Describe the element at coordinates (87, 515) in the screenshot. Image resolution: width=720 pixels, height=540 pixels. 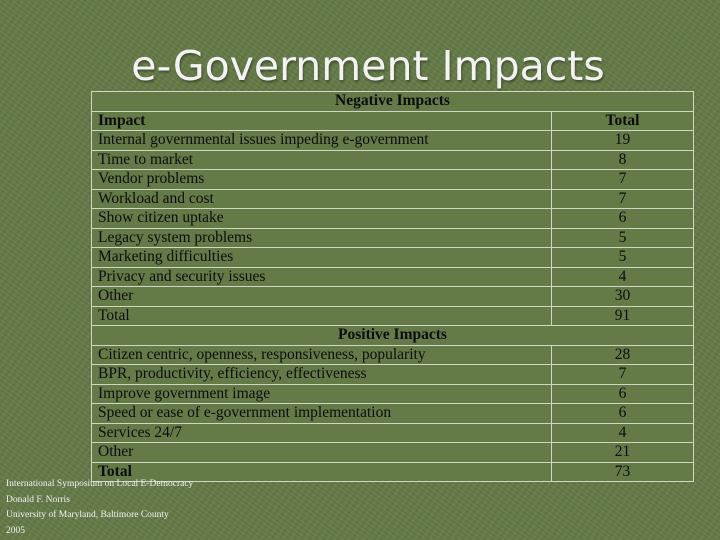
I see `footer-institution: University of Maryland, Baltimore County` at that location.